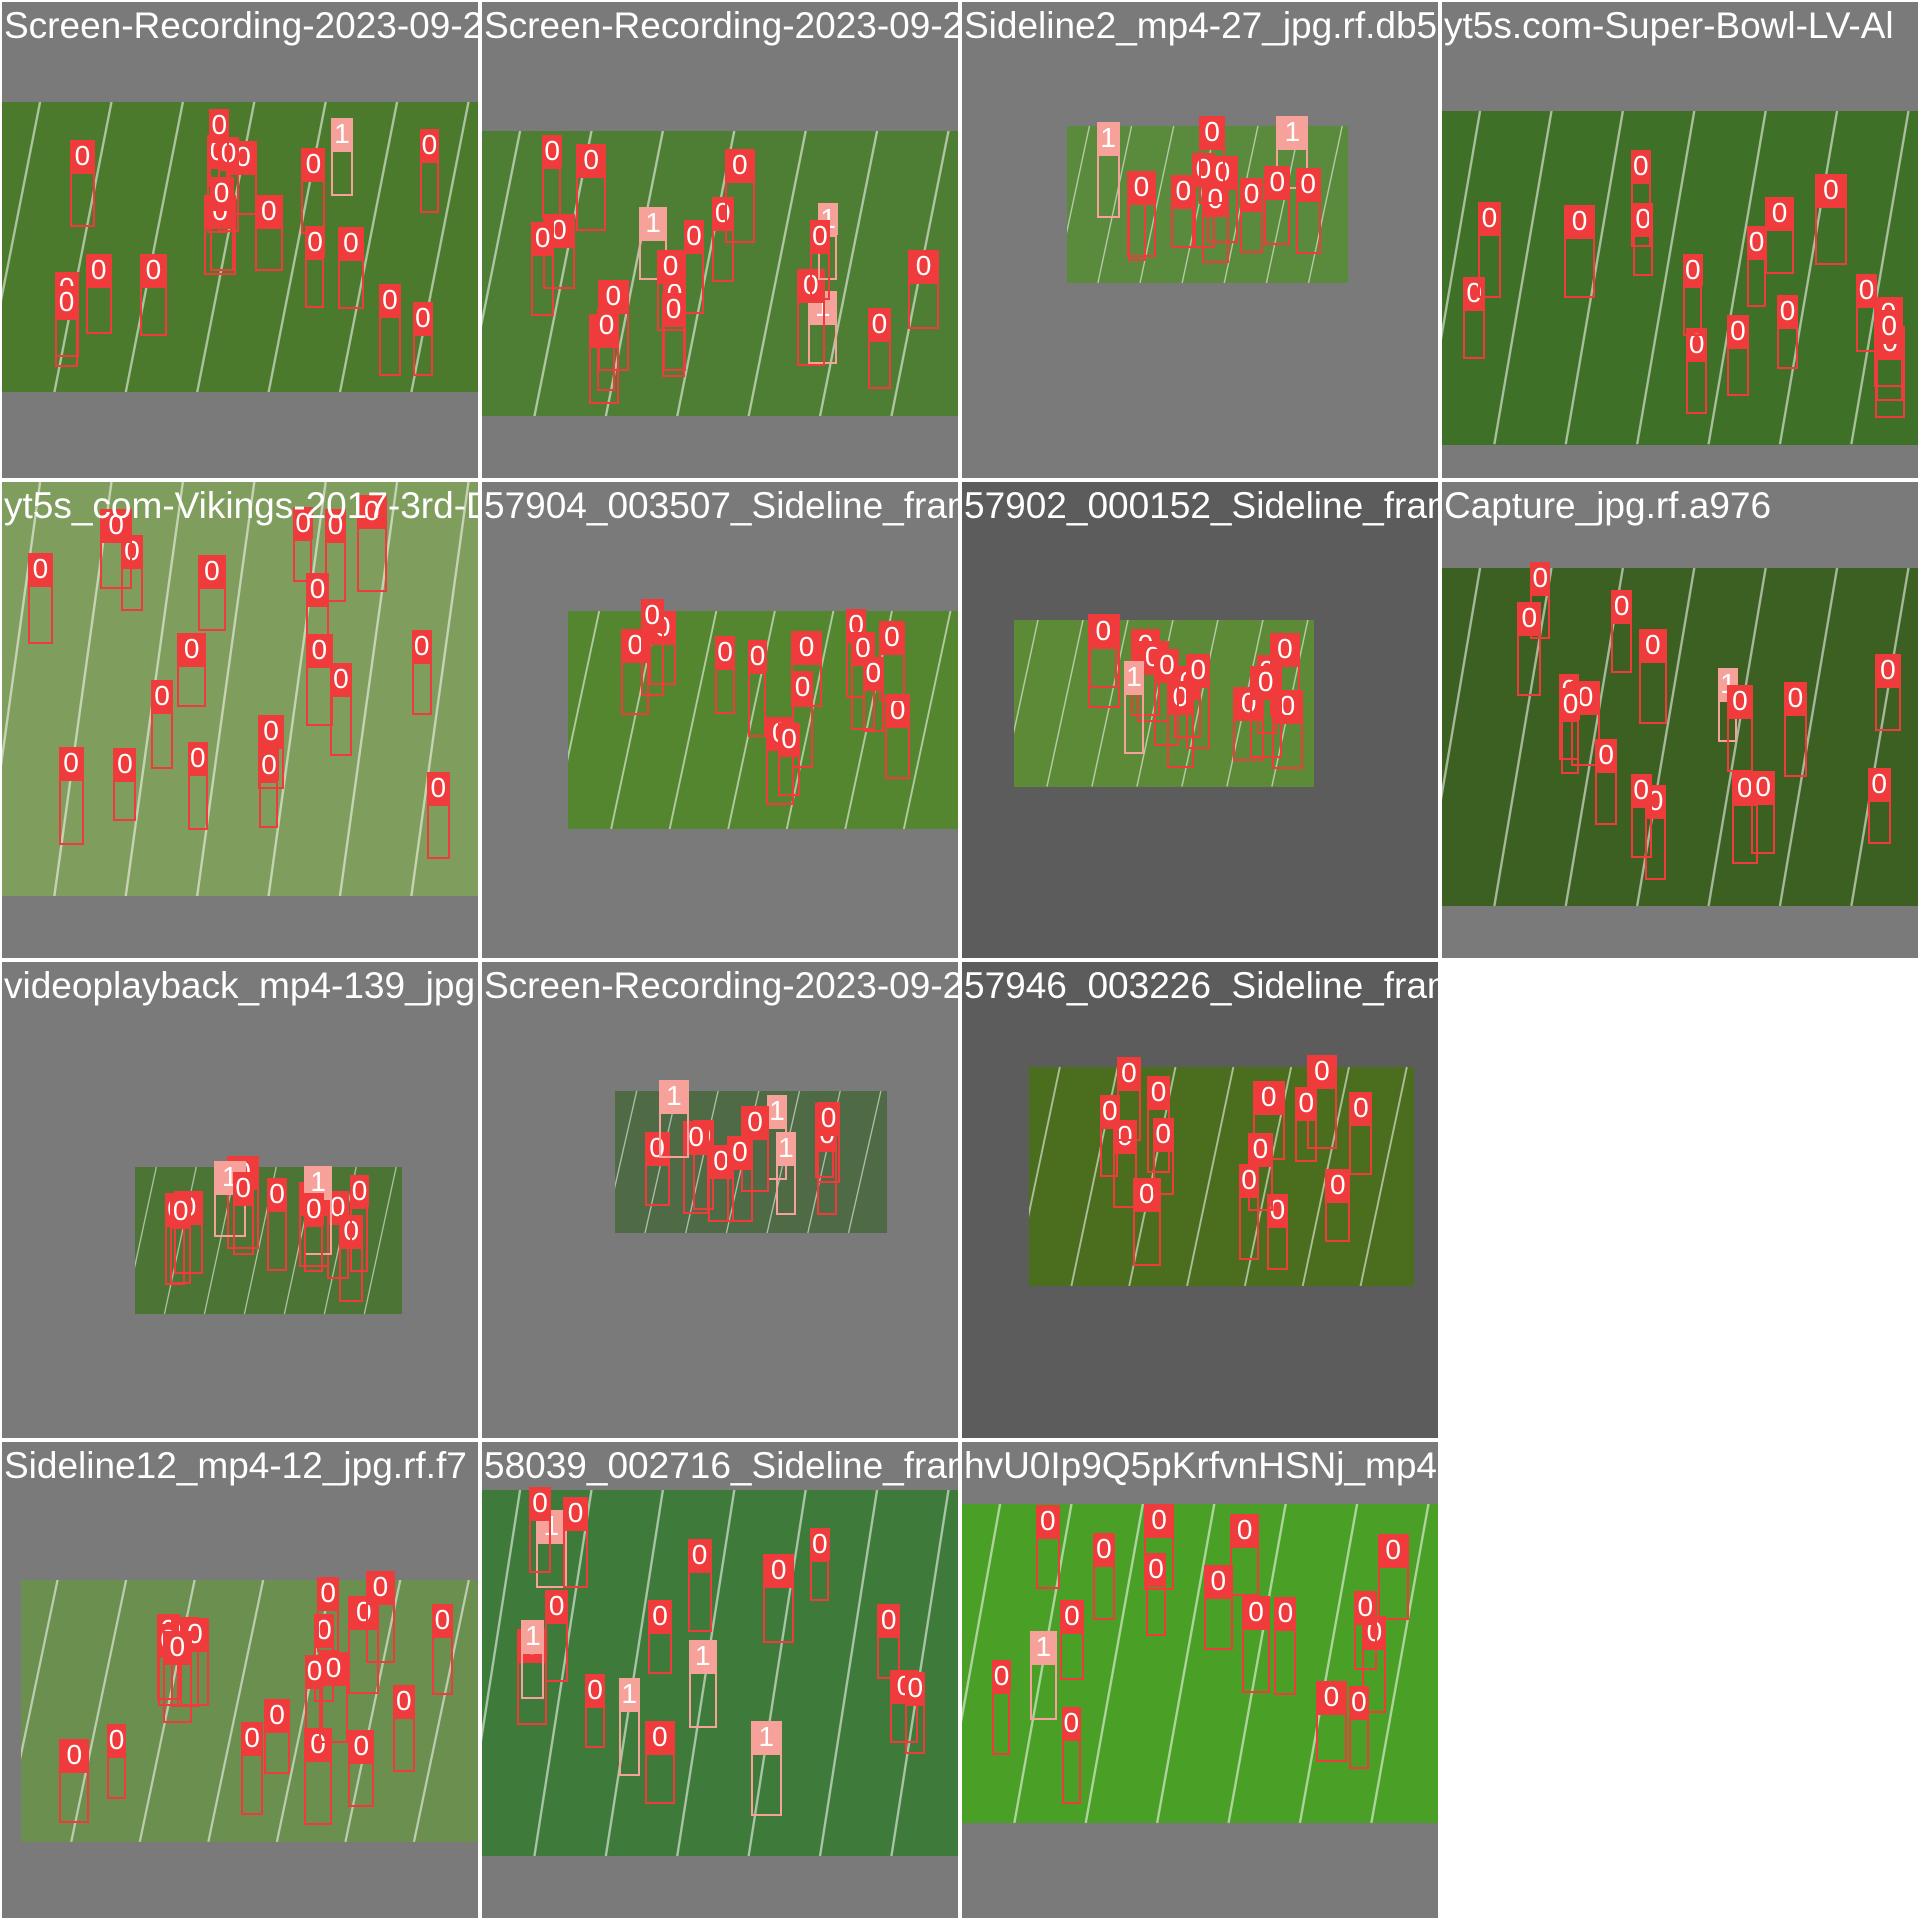 The width and height of the screenshot is (1920, 1920). What do you see at coordinates (235, 1465) in the screenshot?
I see `tile-filename: Sideline12_mp4-12_jpg.rf.f7` at bounding box center [235, 1465].